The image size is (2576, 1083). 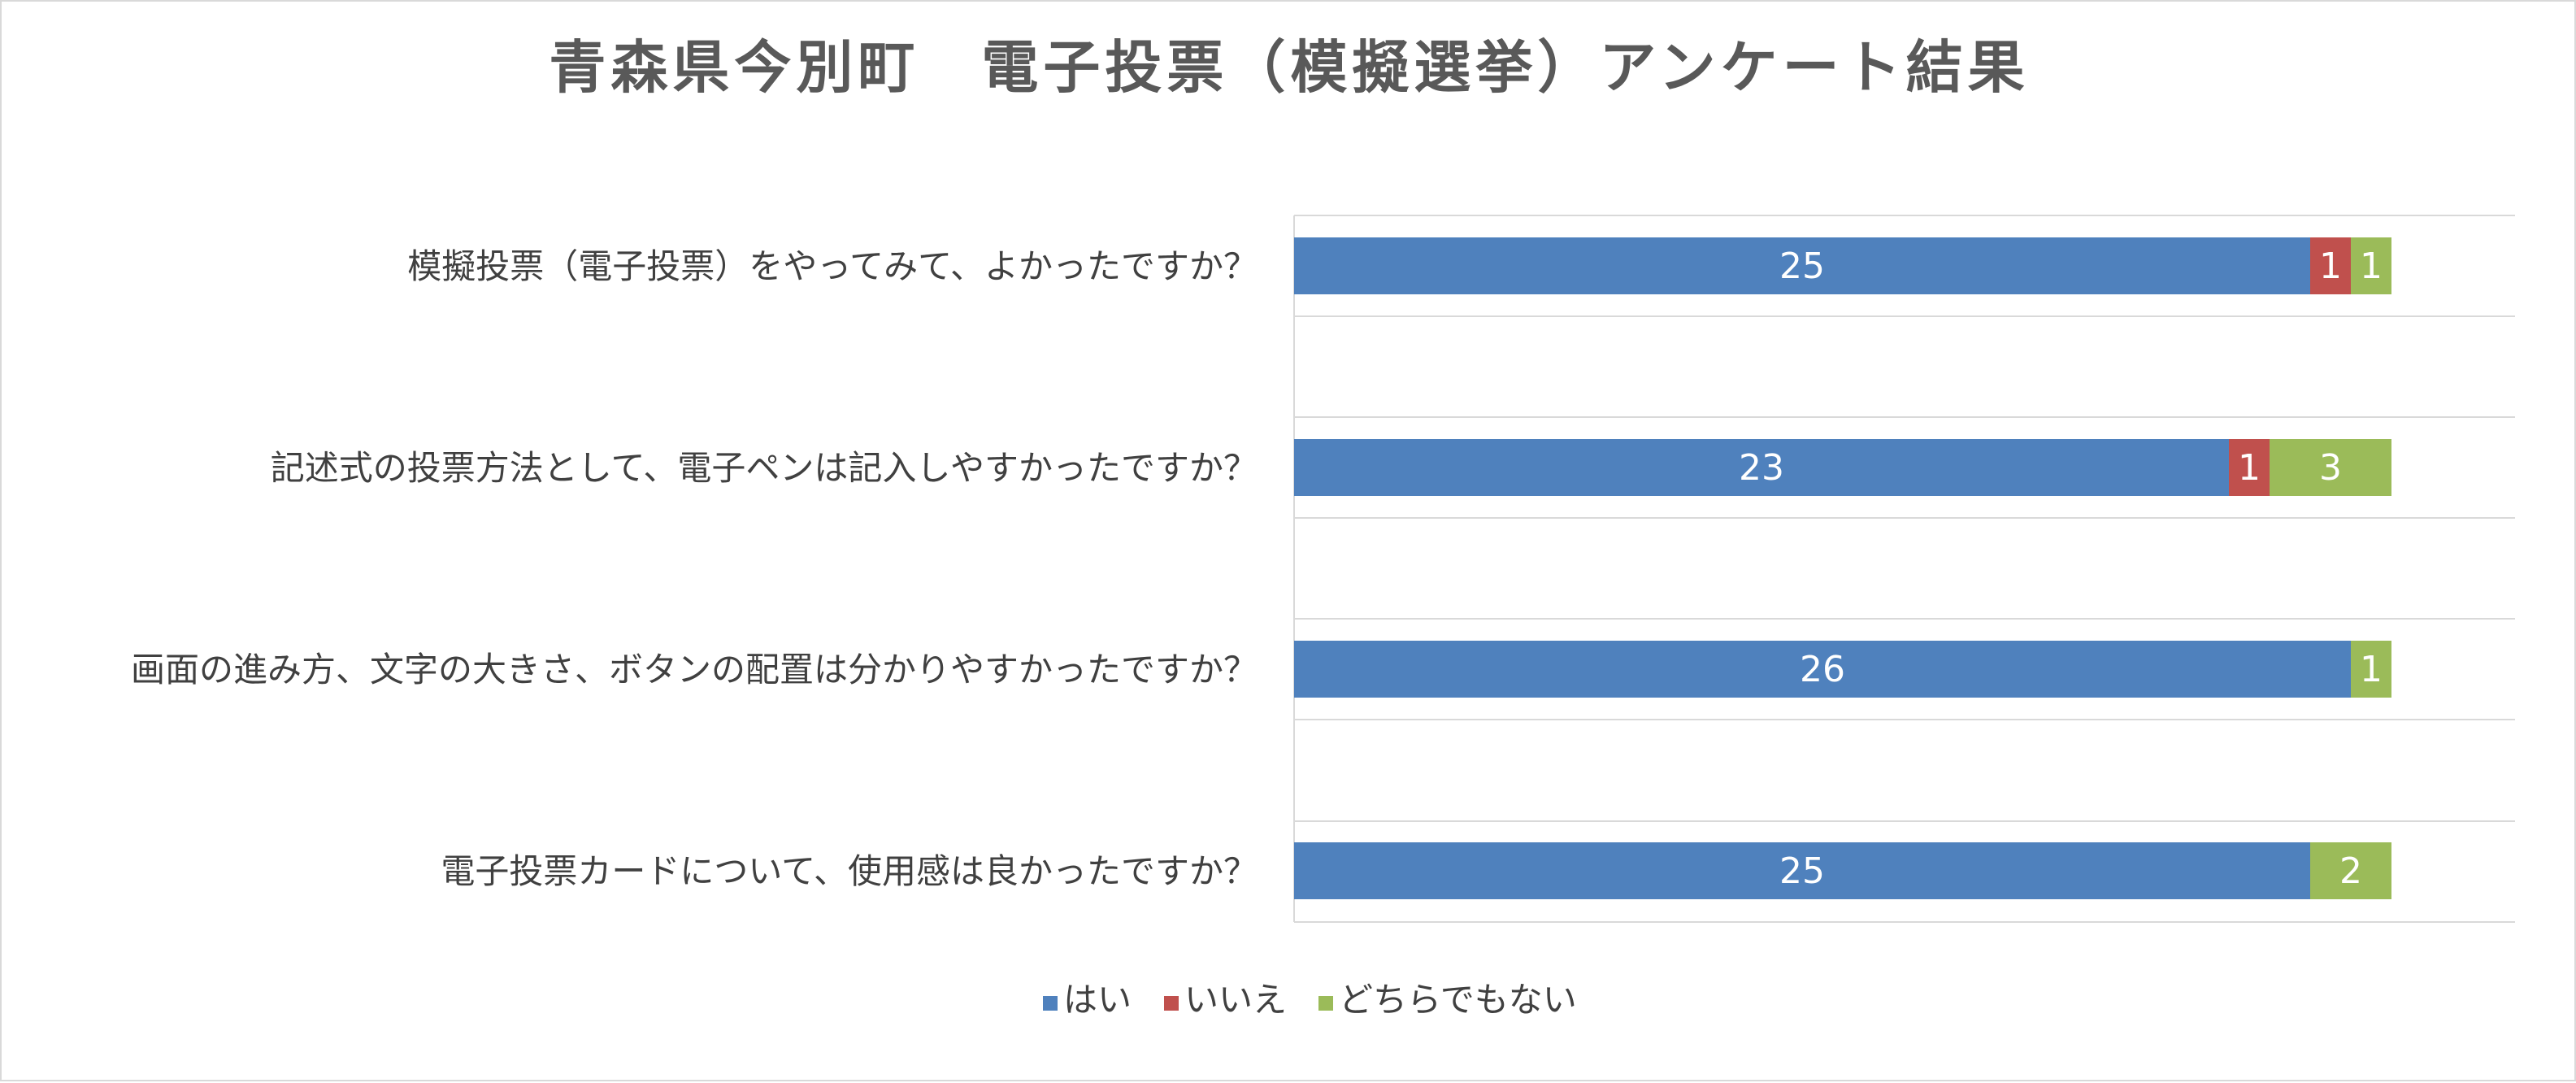 I want to click on legend-label: いいえ, so click(x=1235, y=1000).